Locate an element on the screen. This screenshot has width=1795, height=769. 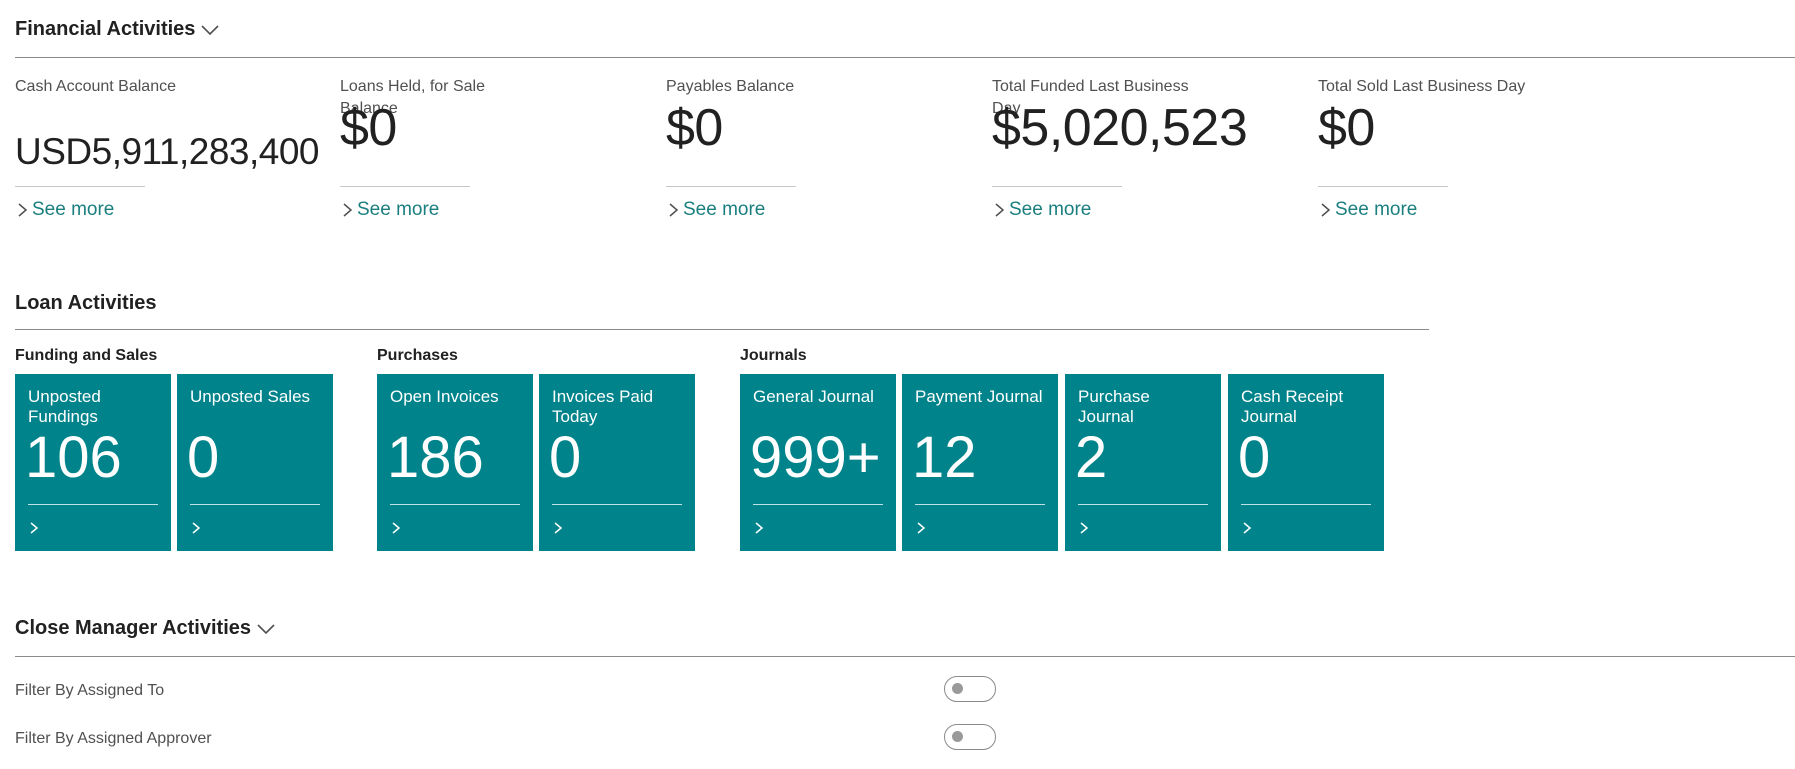
cue-label: Loans Held, for Sale Balance is located at coordinates (412, 97).